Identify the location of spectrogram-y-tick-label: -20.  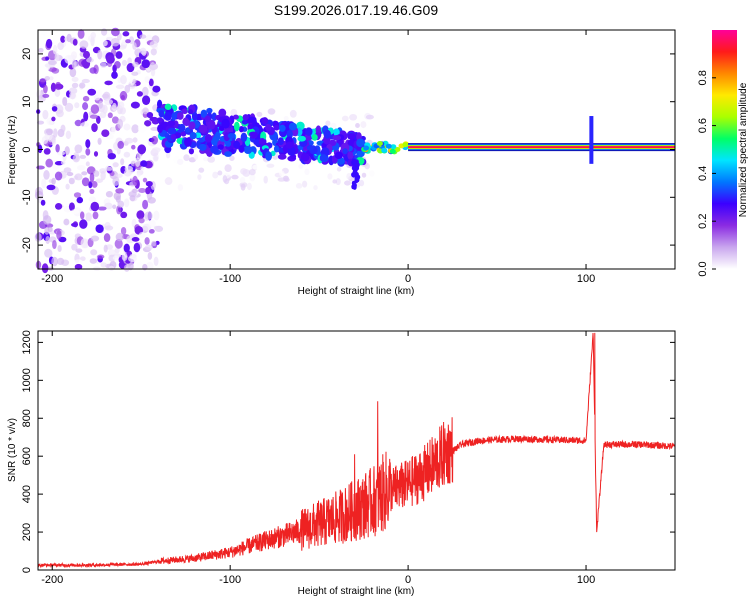
(27, 245).